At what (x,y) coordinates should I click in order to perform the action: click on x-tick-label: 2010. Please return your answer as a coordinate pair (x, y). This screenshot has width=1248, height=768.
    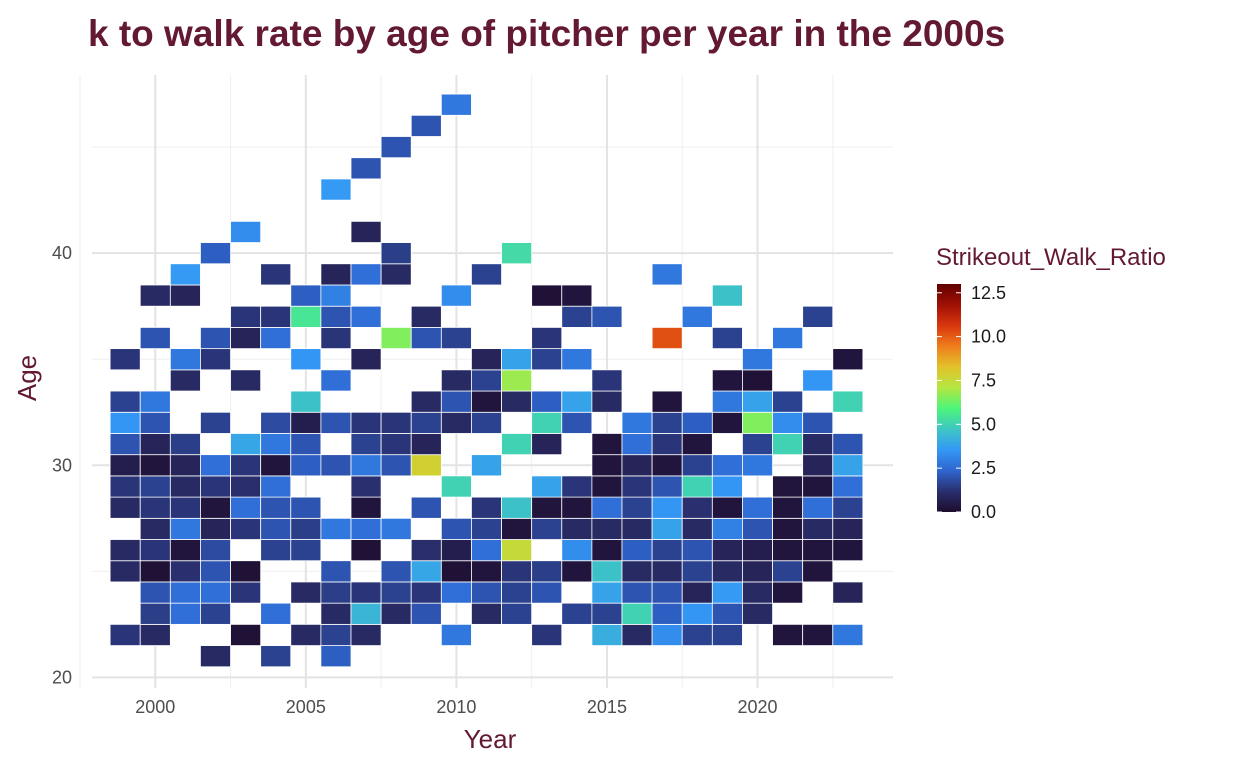
    Looking at the image, I should click on (456, 707).